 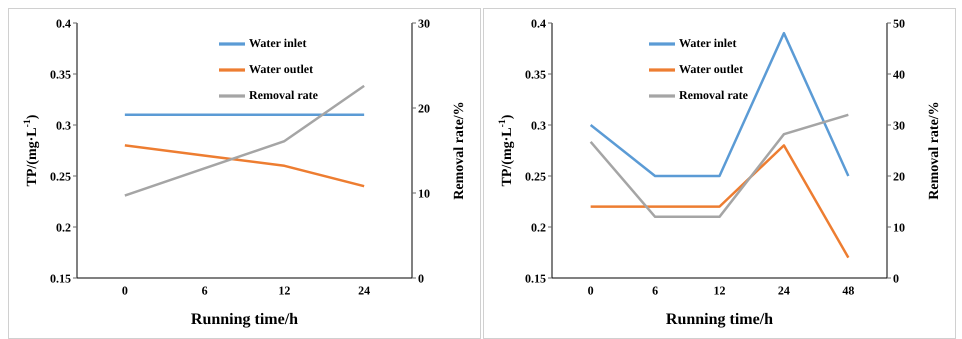 What do you see at coordinates (899, 23) in the screenshot?
I see `y2-tick-label: 50` at bounding box center [899, 23].